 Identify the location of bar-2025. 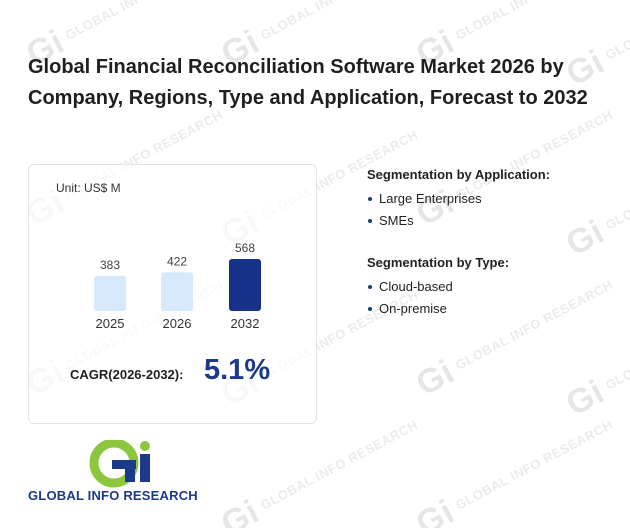
(110, 293).